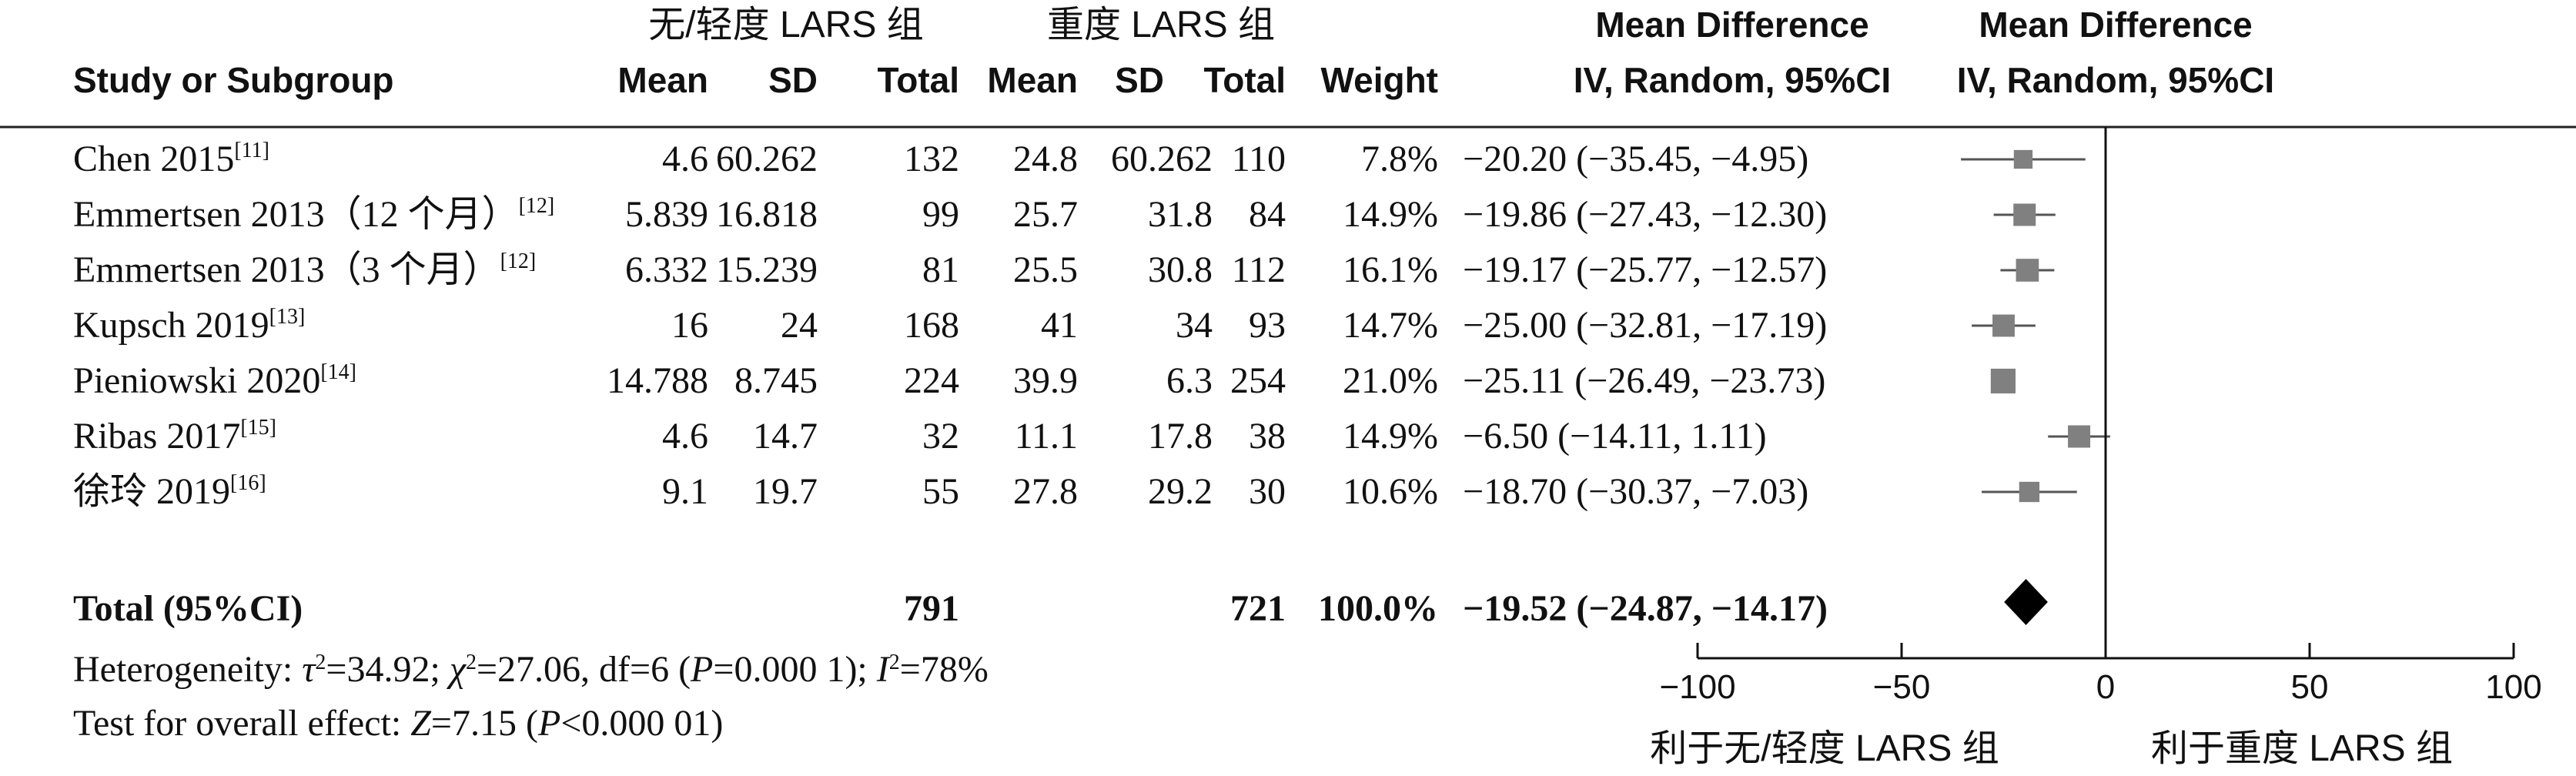  Describe the element at coordinates (1245, 80) in the screenshot. I see `total2-column-header: Total` at that location.